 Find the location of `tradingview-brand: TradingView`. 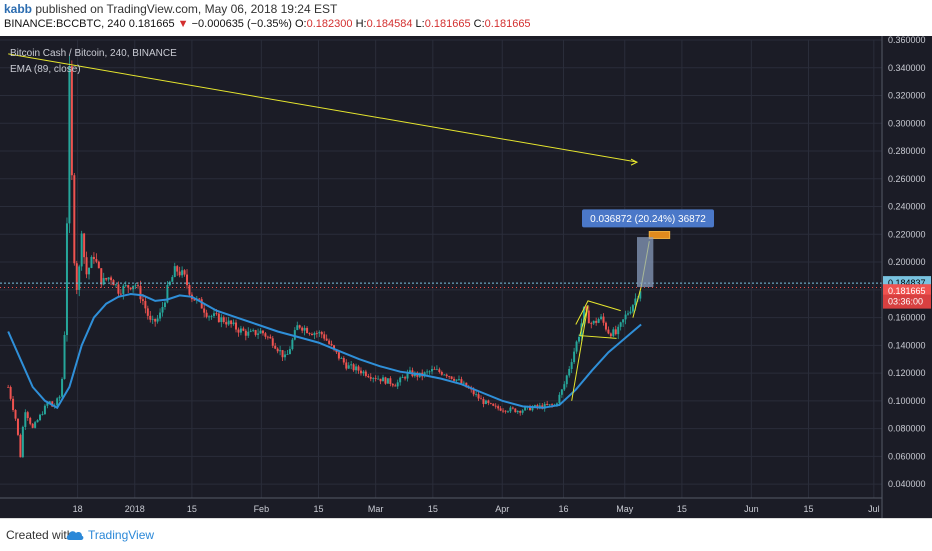

tradingview-brand: TradingView is located at coordinates (121, 535).